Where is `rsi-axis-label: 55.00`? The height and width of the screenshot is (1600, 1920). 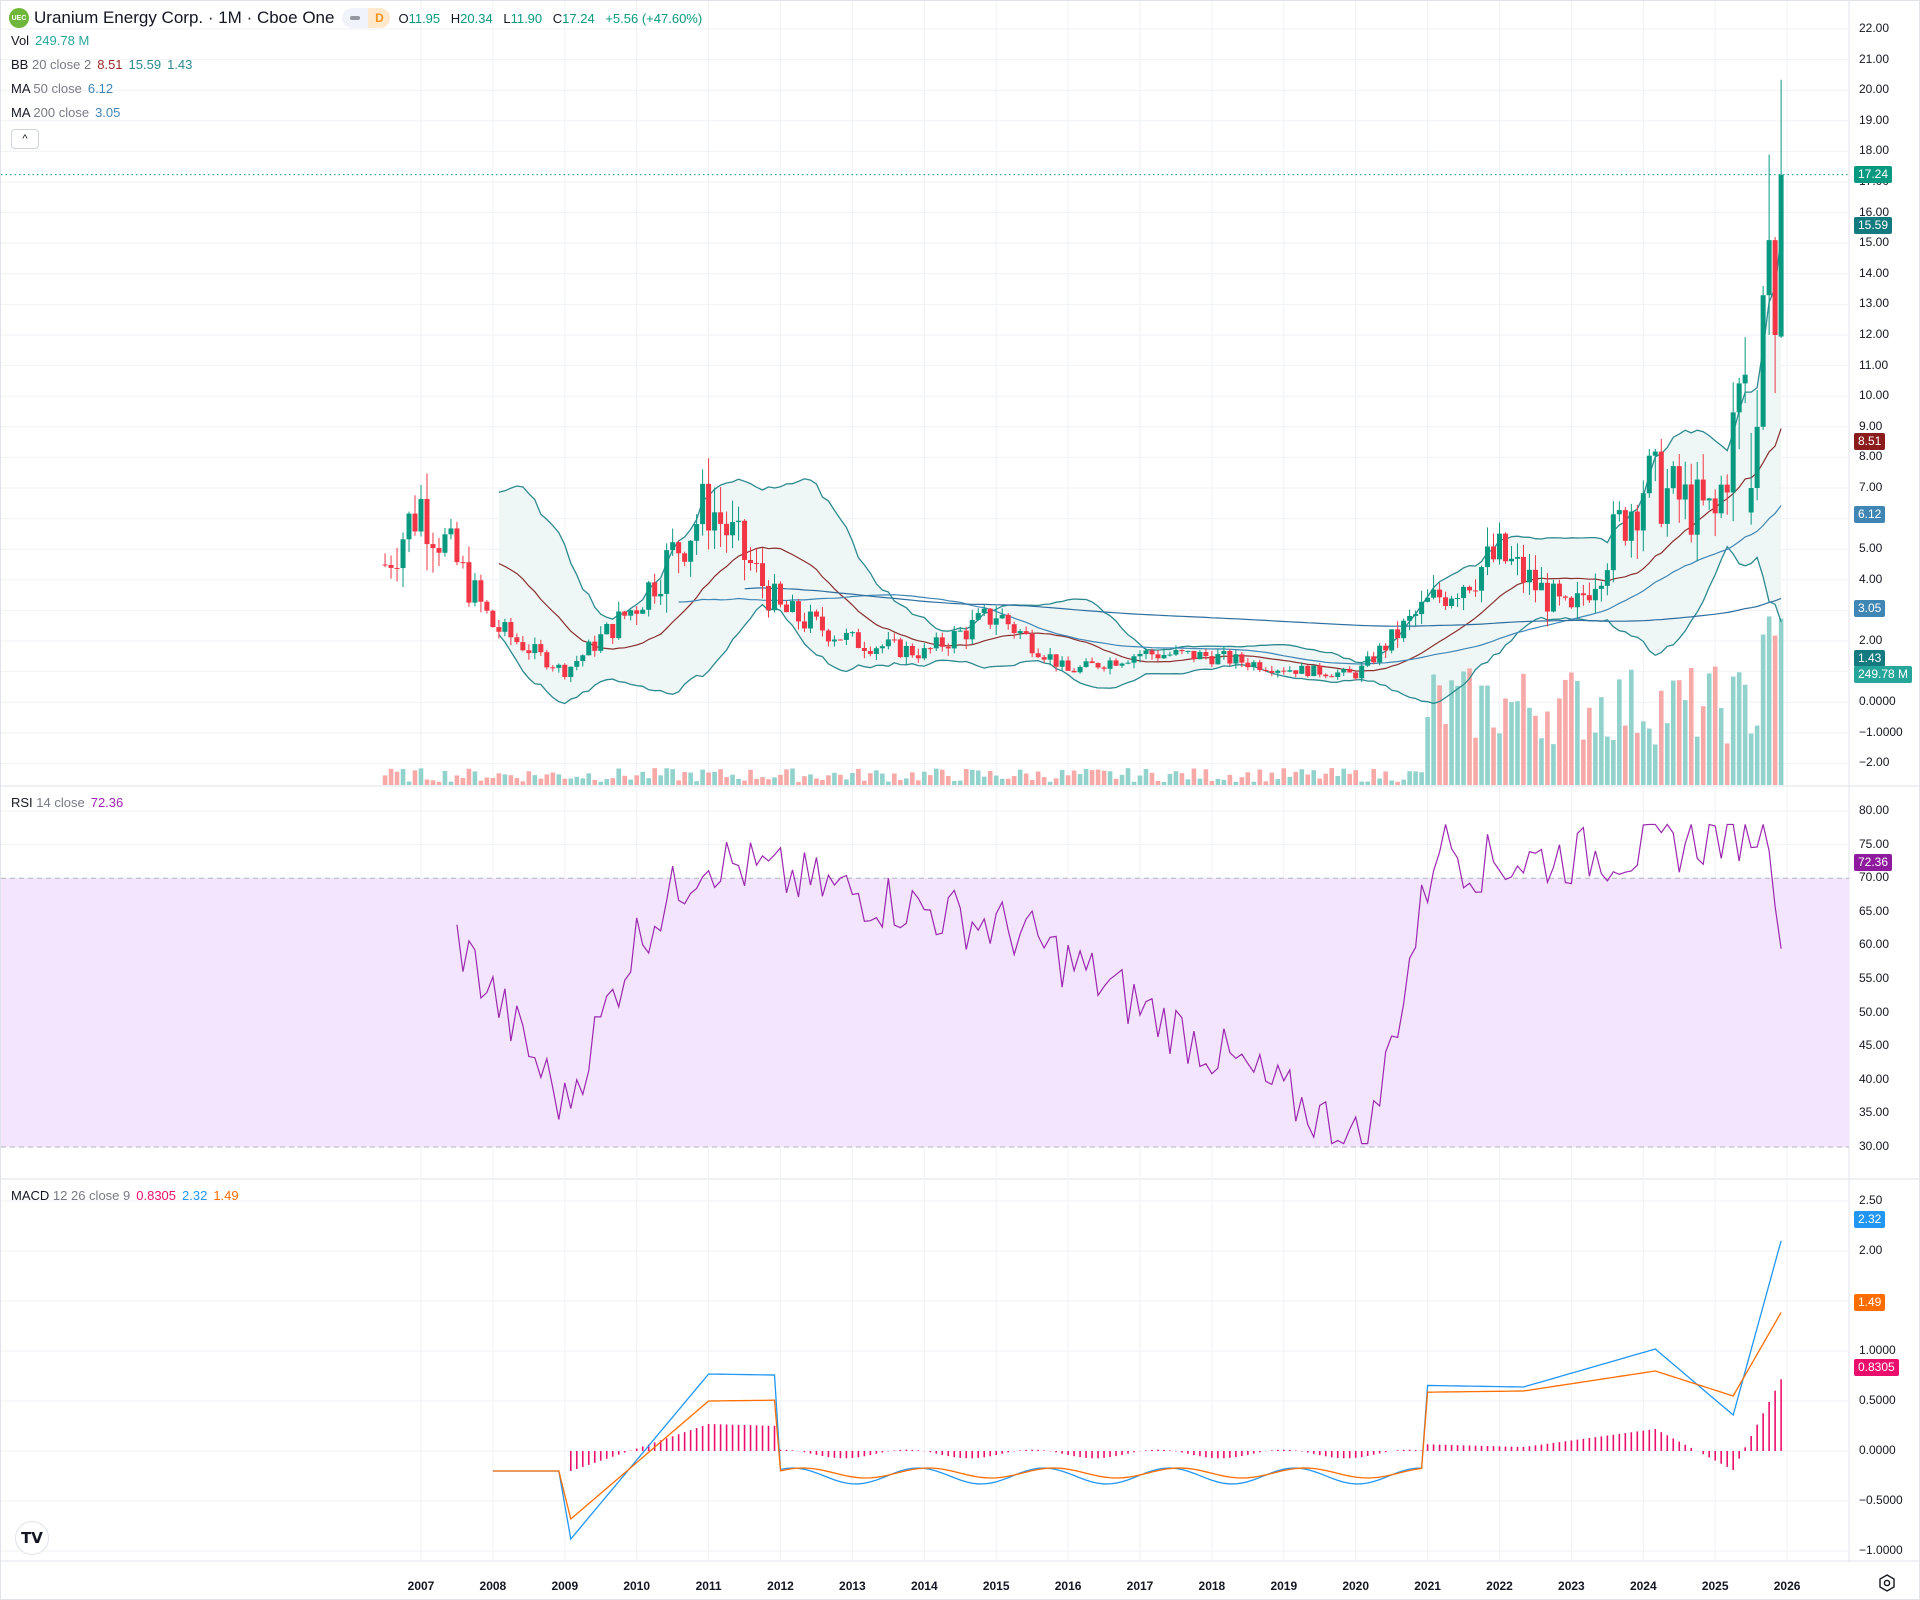 rsi-axis-label: 55.00 is located at coordinates (1874, 978).